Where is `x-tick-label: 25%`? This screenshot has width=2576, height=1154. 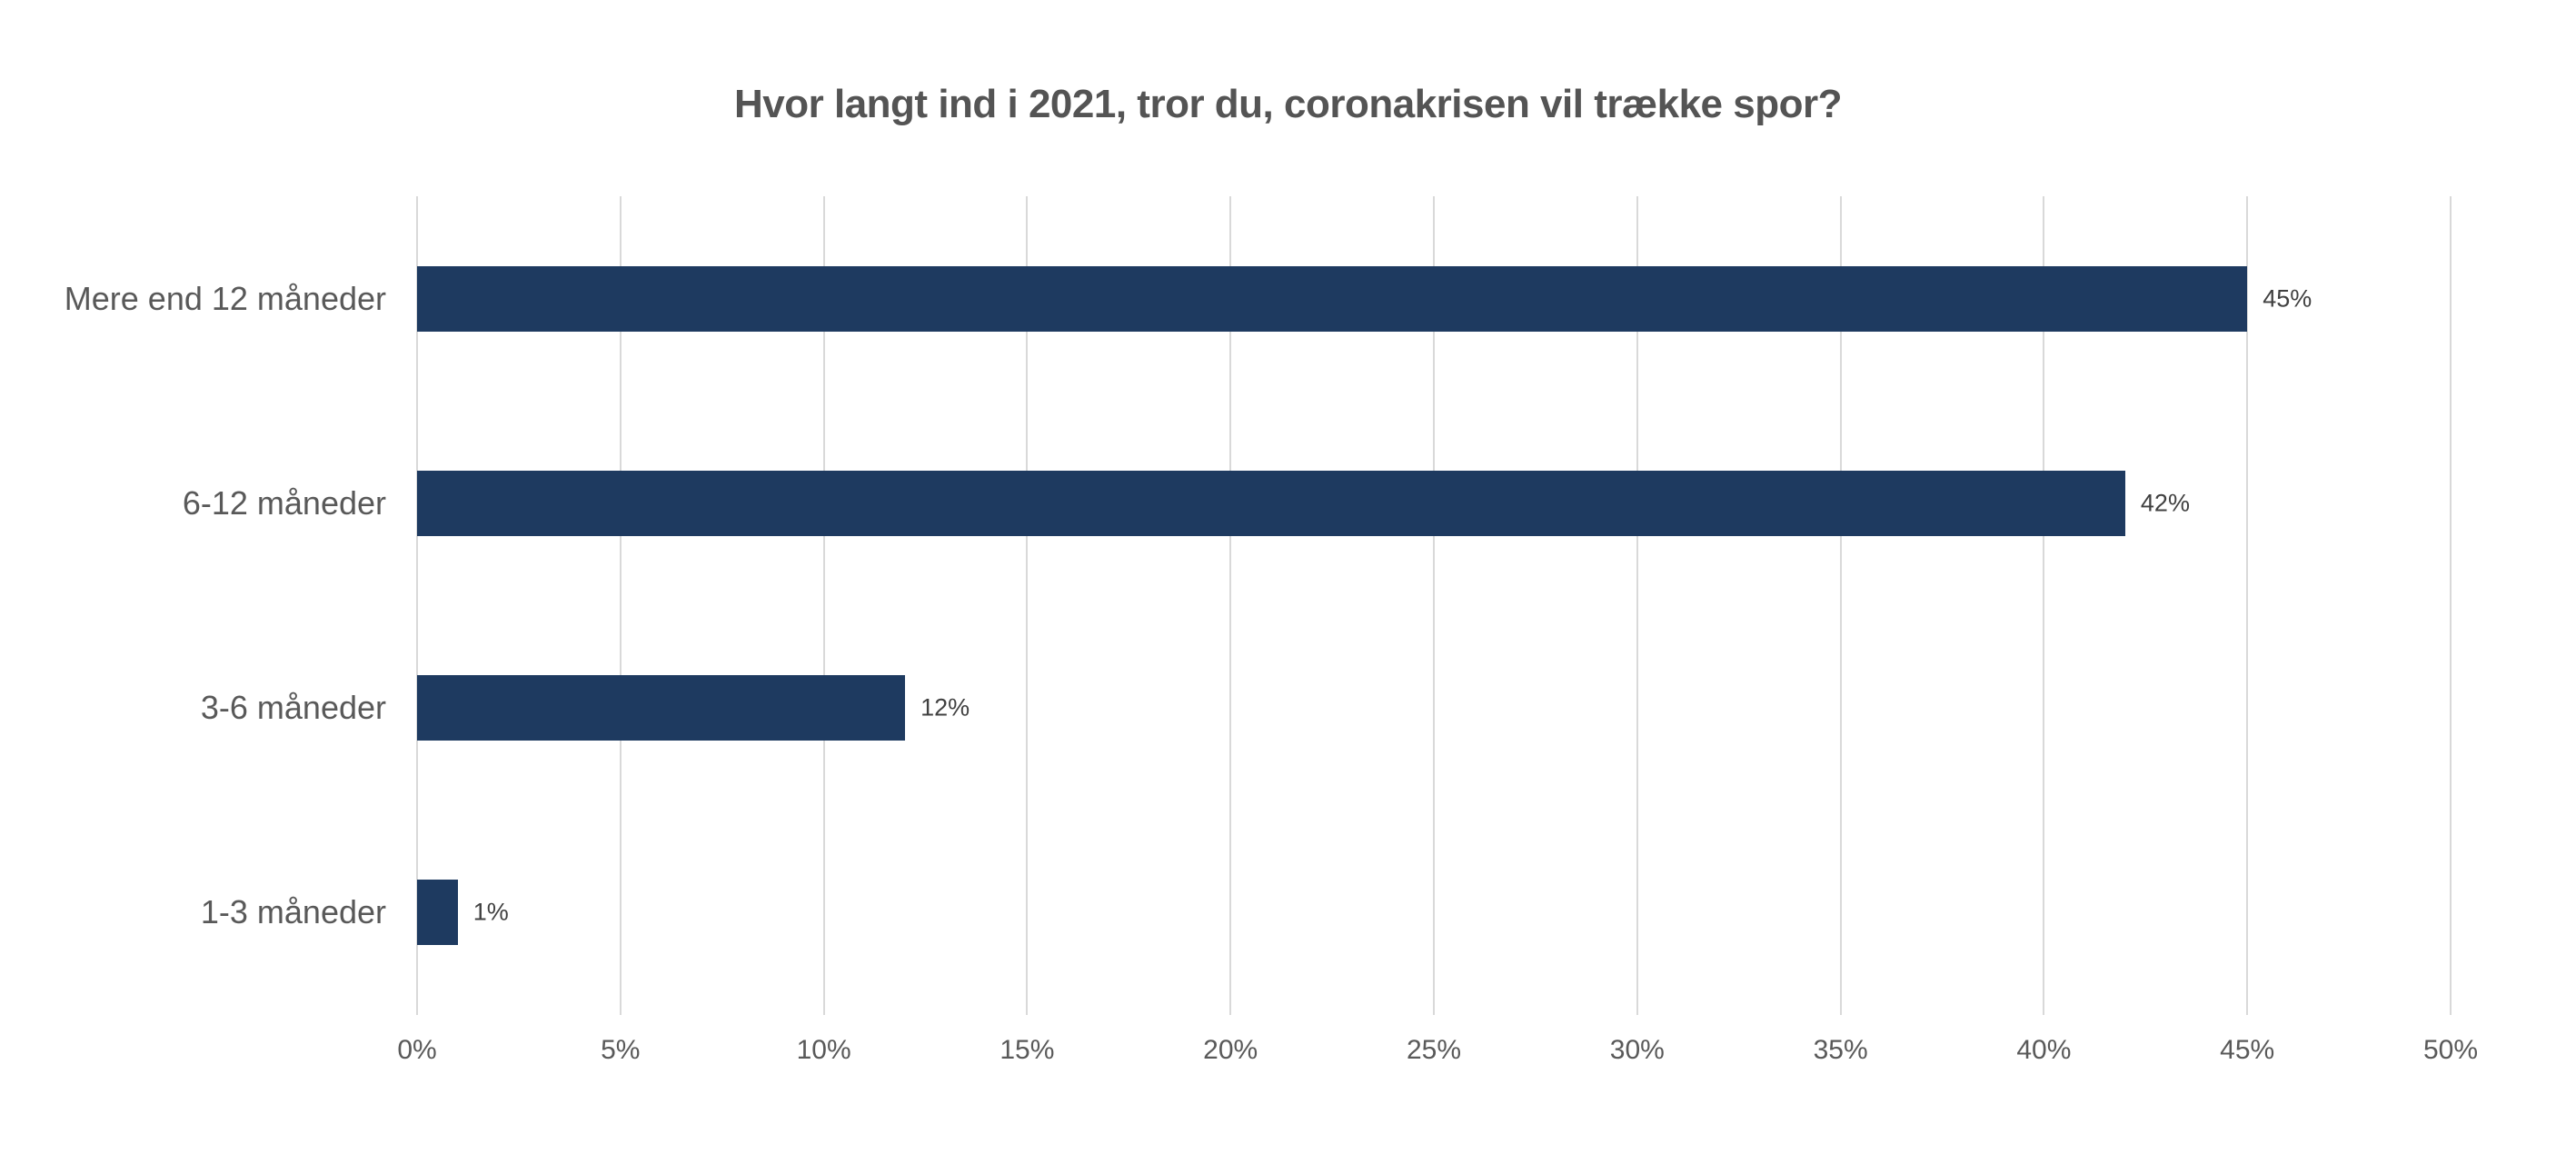 x-tick-label: 25% is located at coordinates (1434, 1050).